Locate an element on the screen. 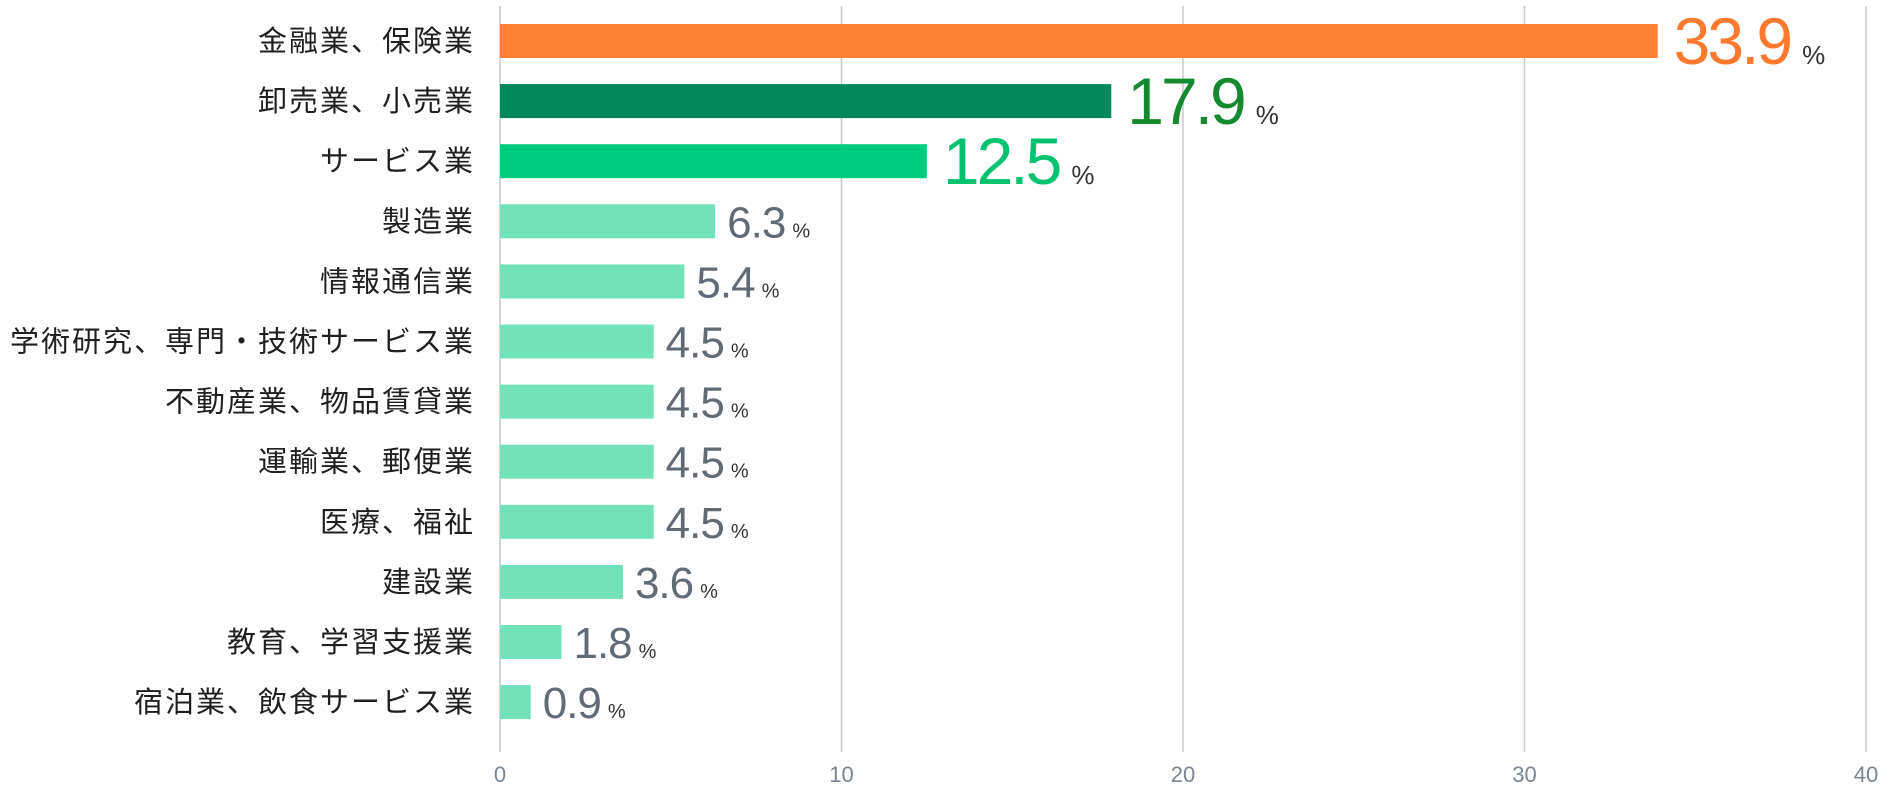  category-label-0: 金融業、保険業 is located at coordinates (366, 41).